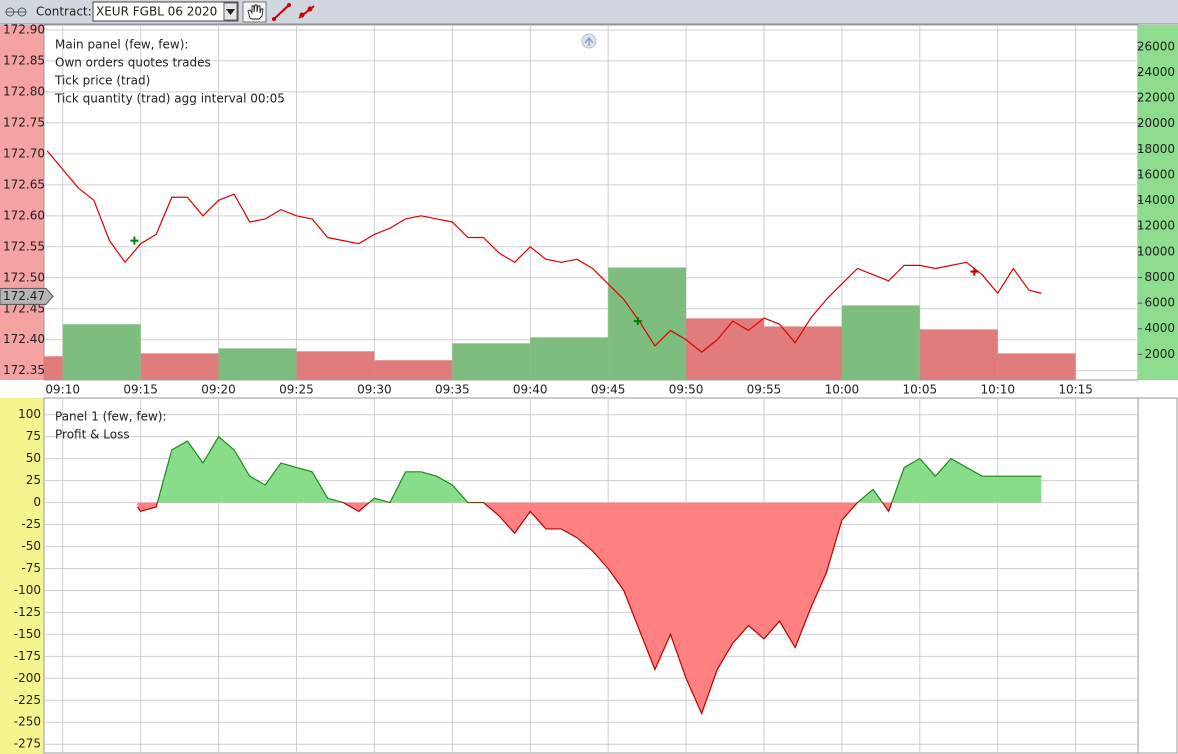 This screenshot has height=754, width=1178. What do you see at coordinates (24, 122) in the screenshot?
I see `y-tick-label: 172.75` at bounding box center [24, 122].